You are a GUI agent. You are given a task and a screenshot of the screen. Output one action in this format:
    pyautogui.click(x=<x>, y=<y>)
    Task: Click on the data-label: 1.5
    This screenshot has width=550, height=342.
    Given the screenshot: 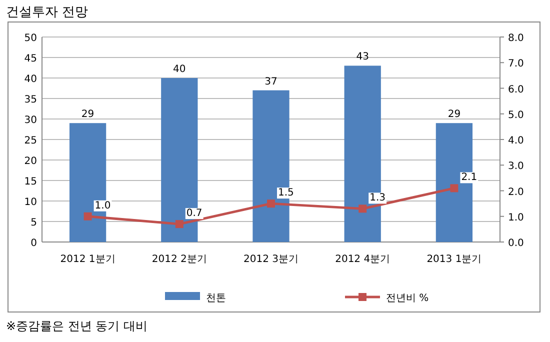 What is the action you would take?
    pyautogui.click(x=286, y=193)
    